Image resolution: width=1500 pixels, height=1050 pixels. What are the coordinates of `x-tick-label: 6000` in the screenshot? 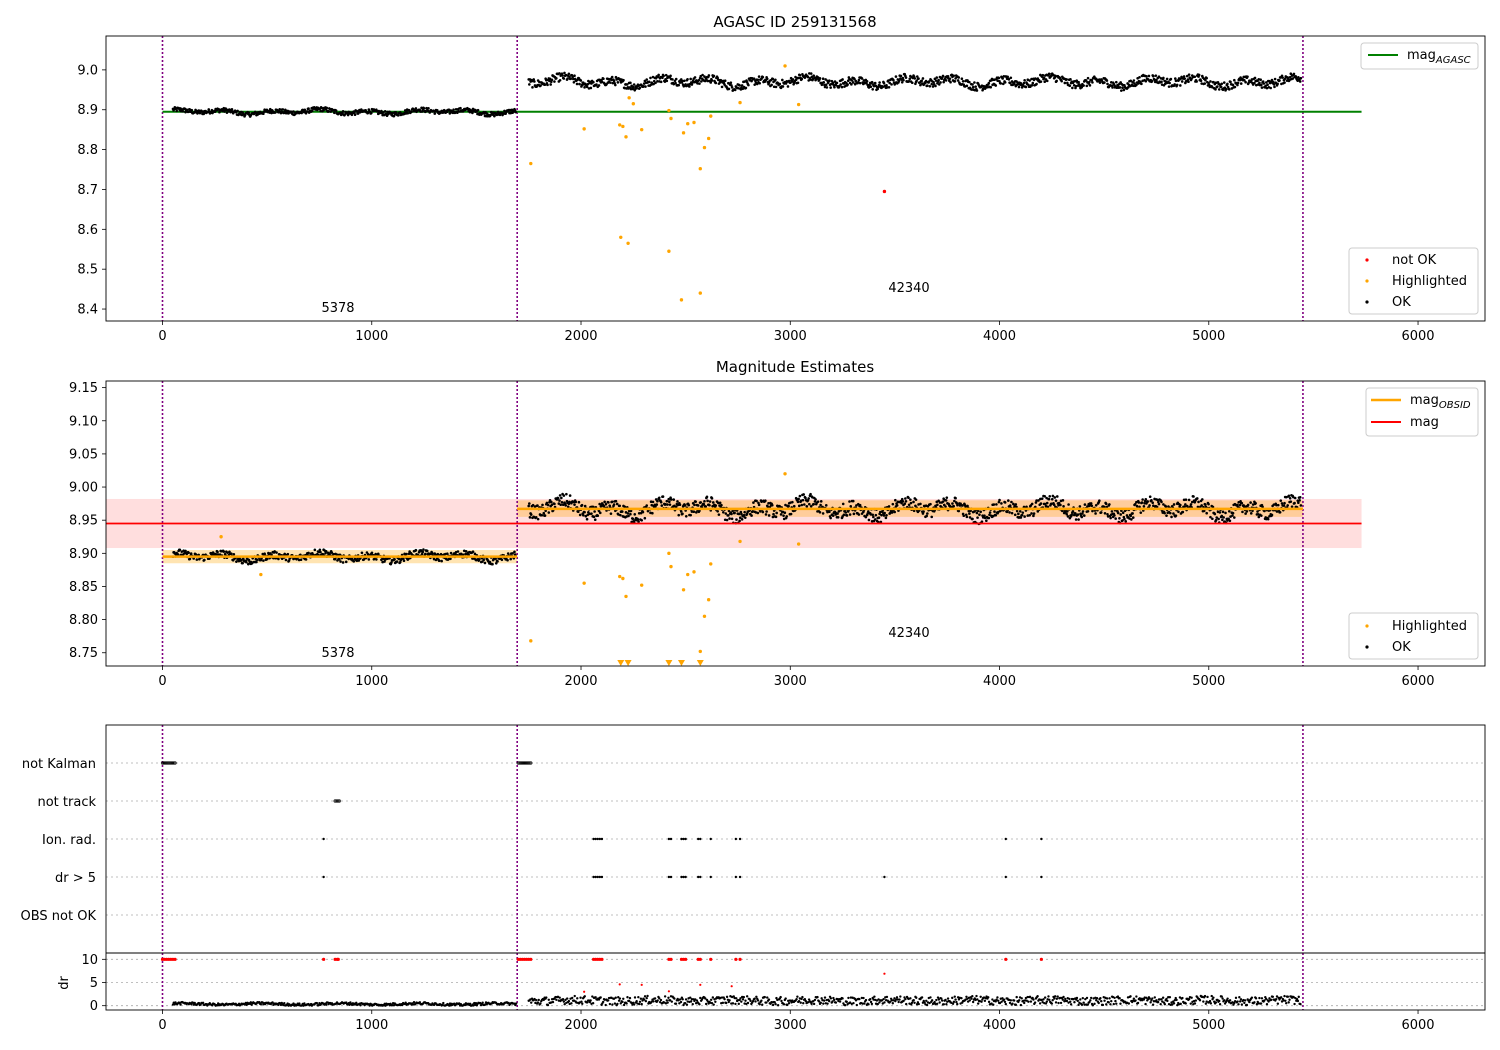 It's located at (1417, 336).